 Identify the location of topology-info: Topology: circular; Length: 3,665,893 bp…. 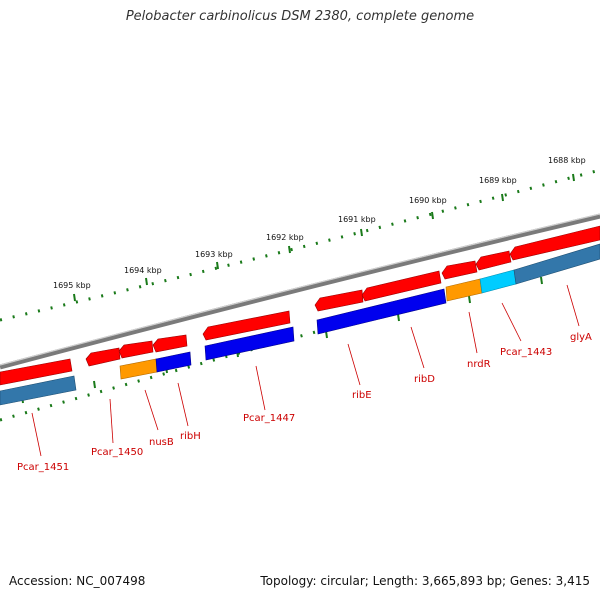
(425, 581).